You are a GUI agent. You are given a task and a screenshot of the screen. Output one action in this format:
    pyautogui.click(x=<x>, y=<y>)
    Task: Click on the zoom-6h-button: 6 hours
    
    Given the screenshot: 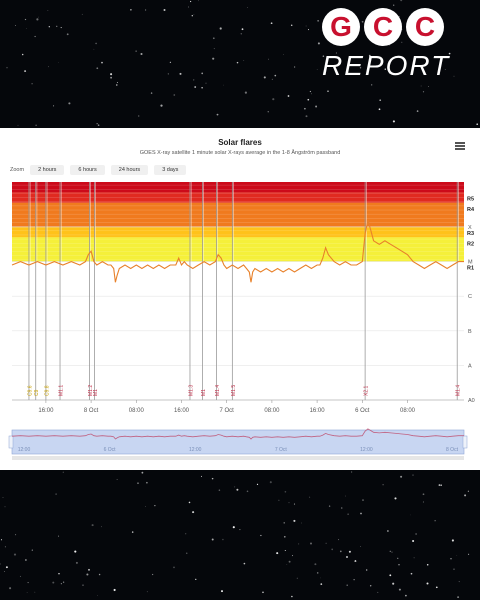 What is the action you would take?
    pyautogui.click(x=87, y=170)
    